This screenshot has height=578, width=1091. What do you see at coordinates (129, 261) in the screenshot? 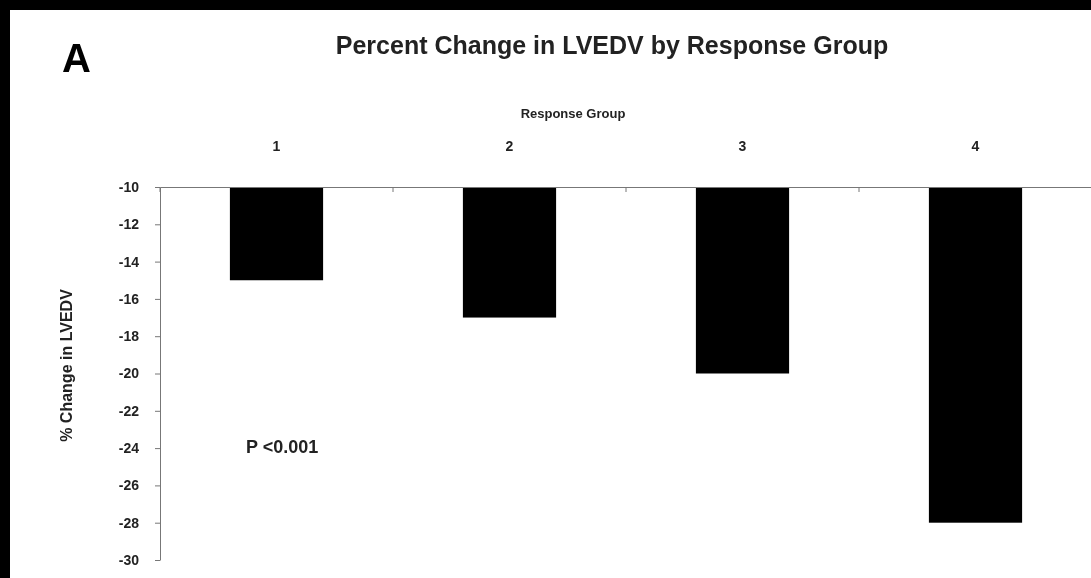
I see `y-tick-label: -14` at bounding box center [129, 261].